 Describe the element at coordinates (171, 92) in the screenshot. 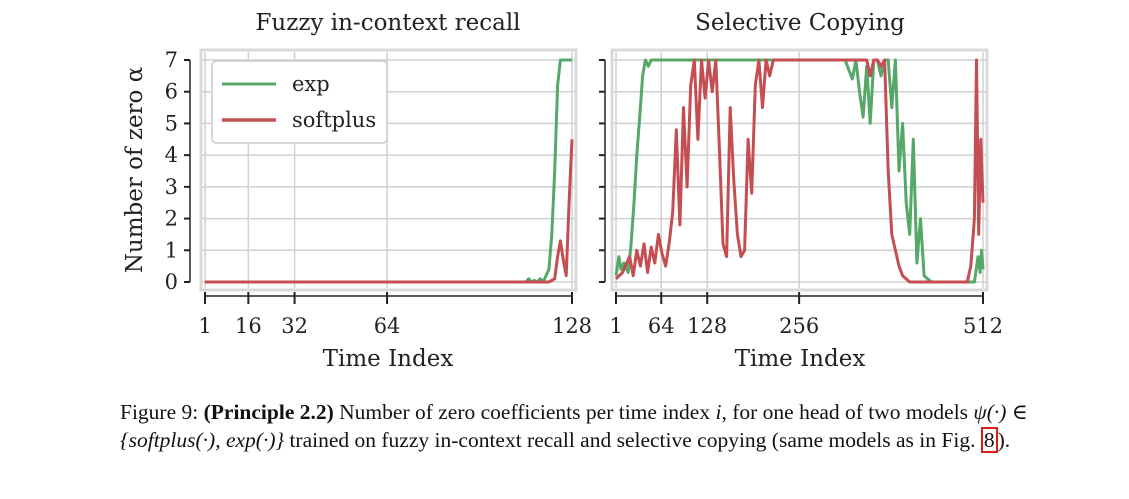

I see `y-tick-label-6: 6` at that location.